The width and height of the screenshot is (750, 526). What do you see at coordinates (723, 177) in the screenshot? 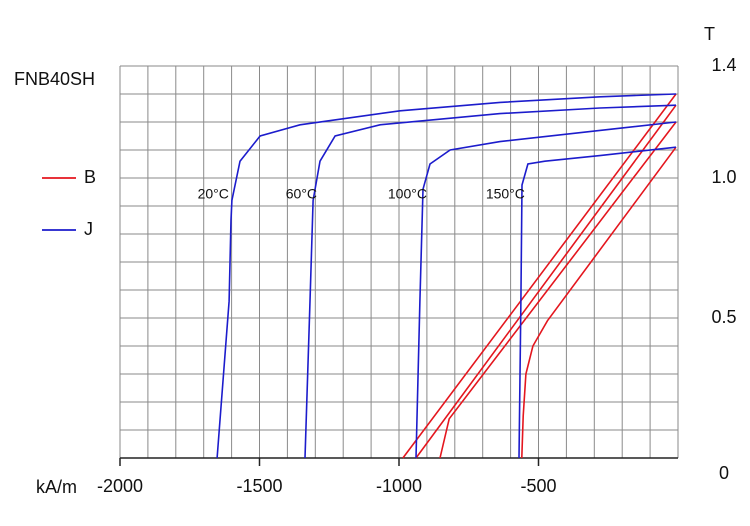
I see `y-tick-label: 1.0` at bounding box center [723, 177].